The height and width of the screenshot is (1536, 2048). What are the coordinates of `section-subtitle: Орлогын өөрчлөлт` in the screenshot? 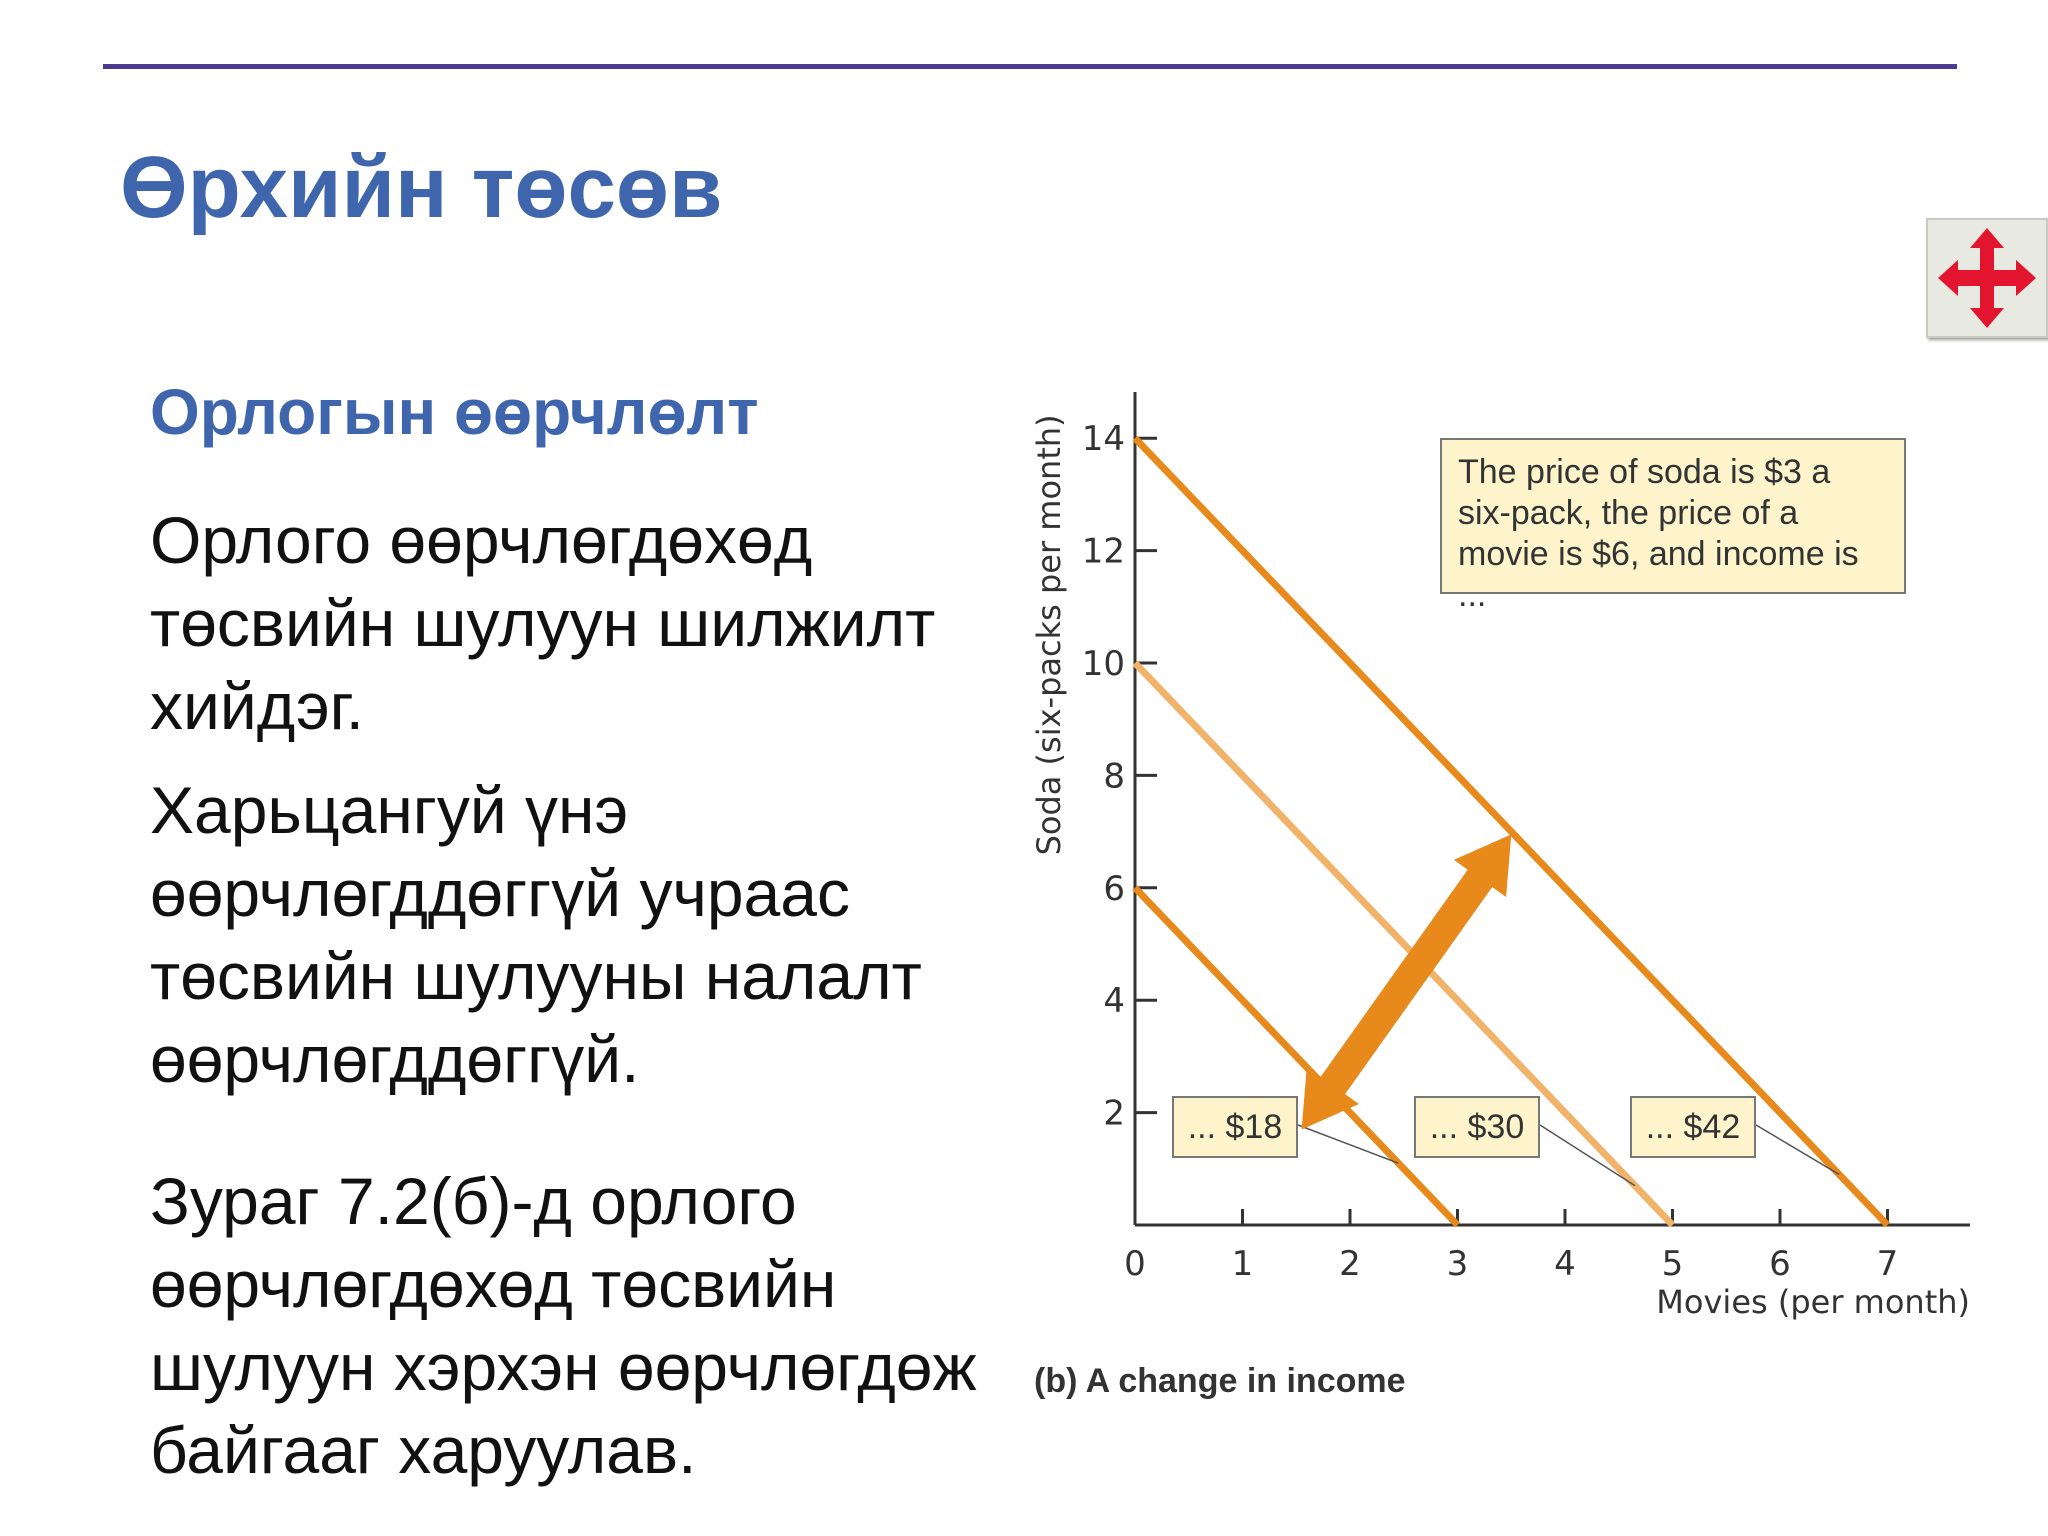 It's located at (454, 412).